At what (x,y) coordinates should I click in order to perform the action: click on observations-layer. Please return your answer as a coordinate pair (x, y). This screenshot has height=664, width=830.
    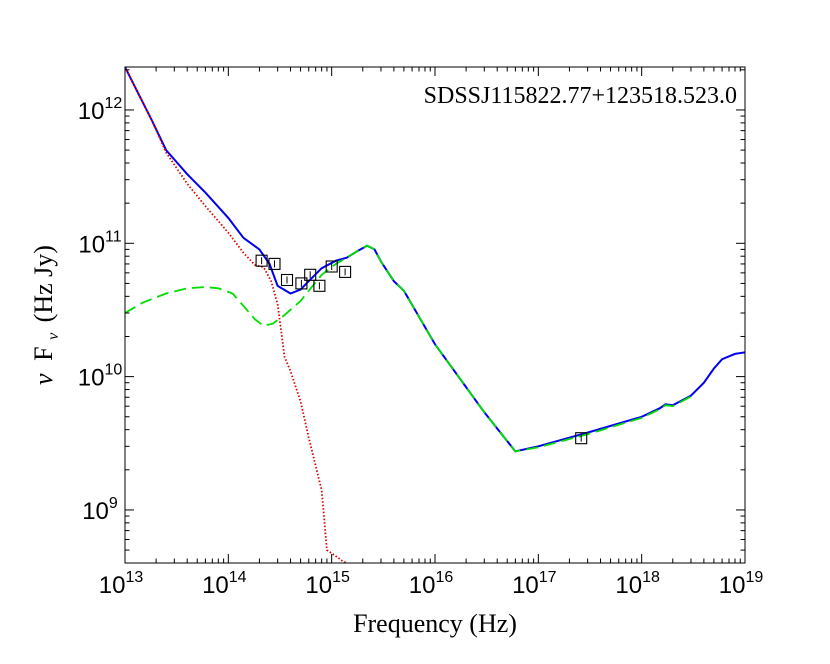
    Looking at the image, I should click on (421, 349).